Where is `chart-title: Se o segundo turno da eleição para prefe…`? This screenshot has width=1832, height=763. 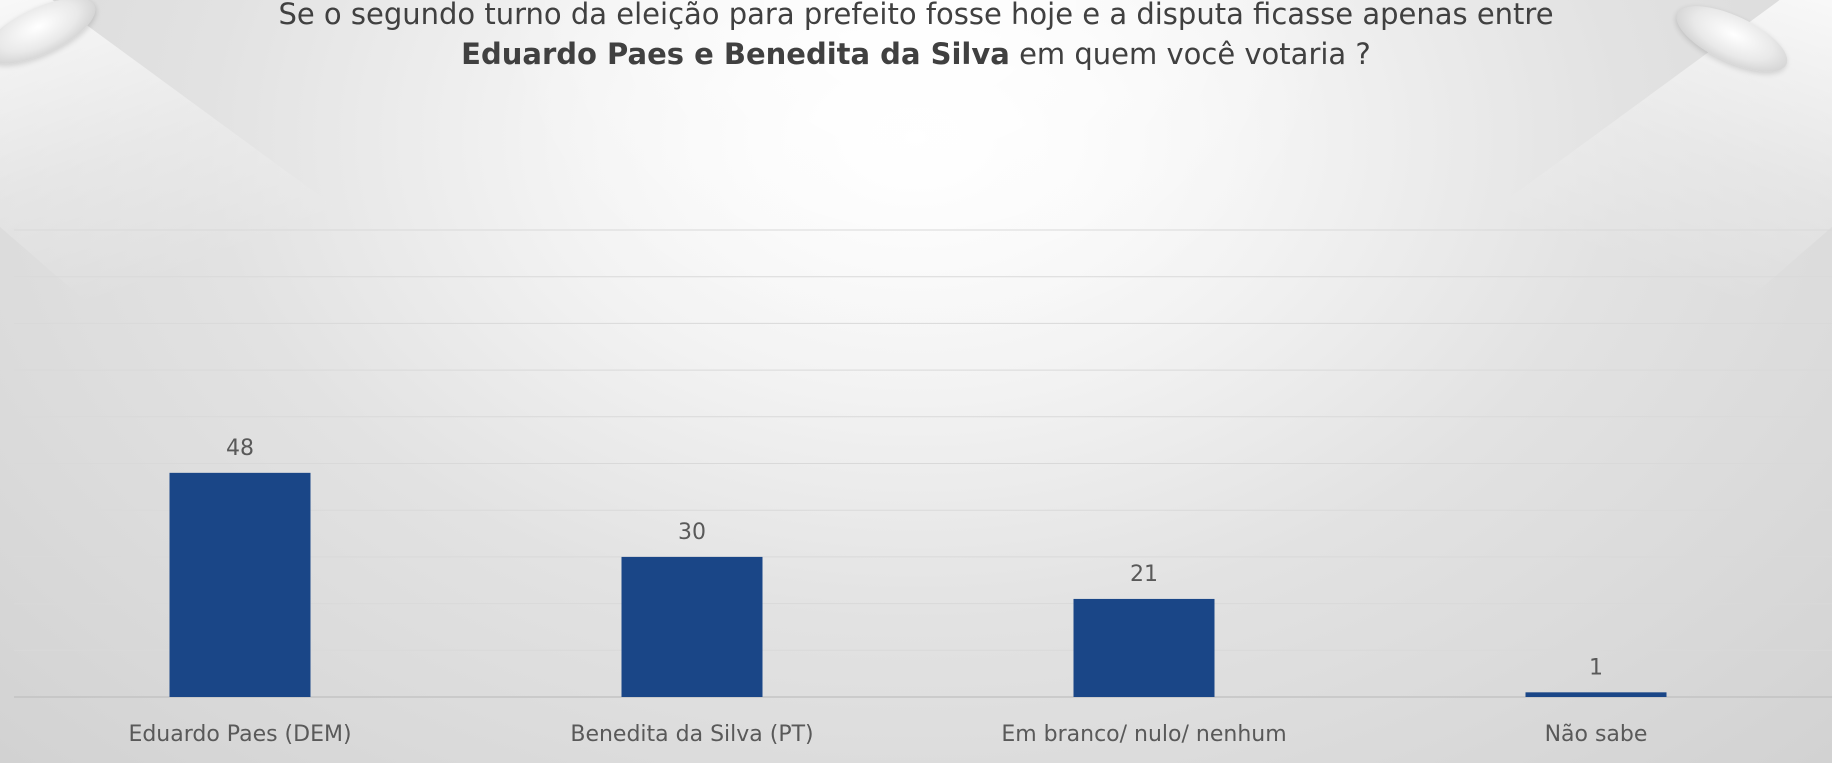
chart-title: Se o segundo turno da eleição para prefe… is located at coordinates (916, 37).